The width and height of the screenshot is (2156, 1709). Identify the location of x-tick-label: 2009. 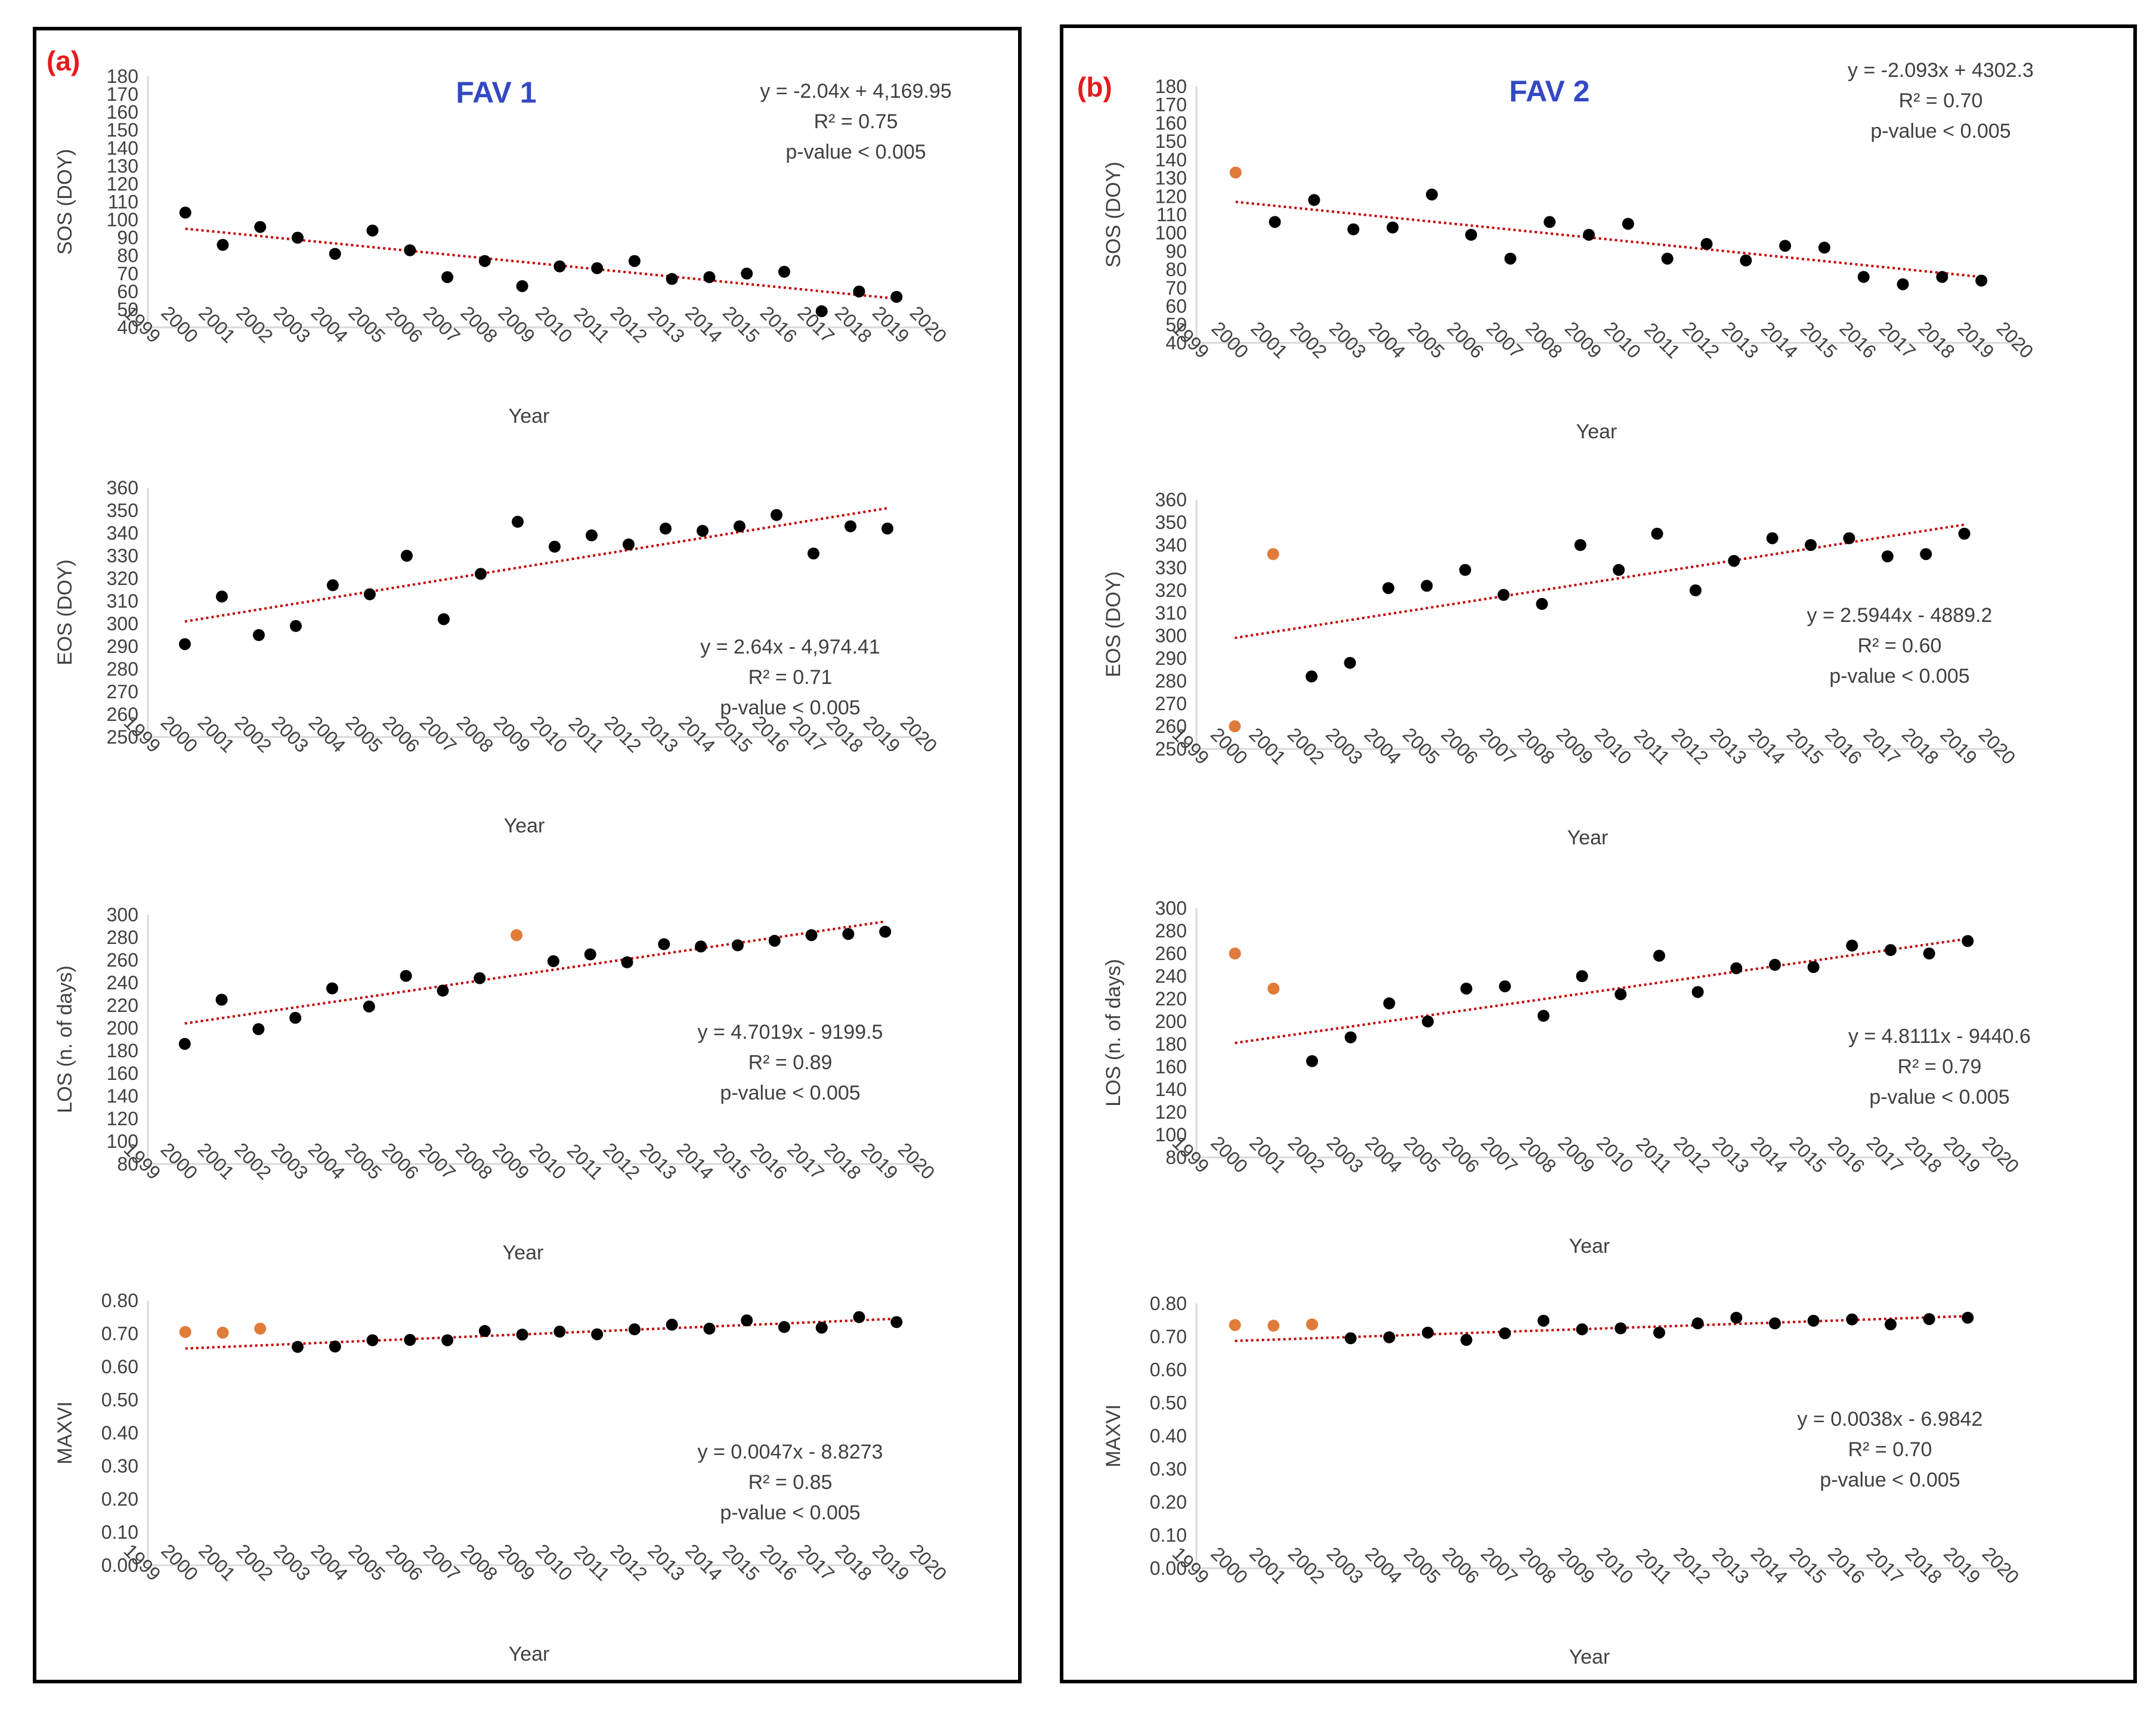
(1583, 340).